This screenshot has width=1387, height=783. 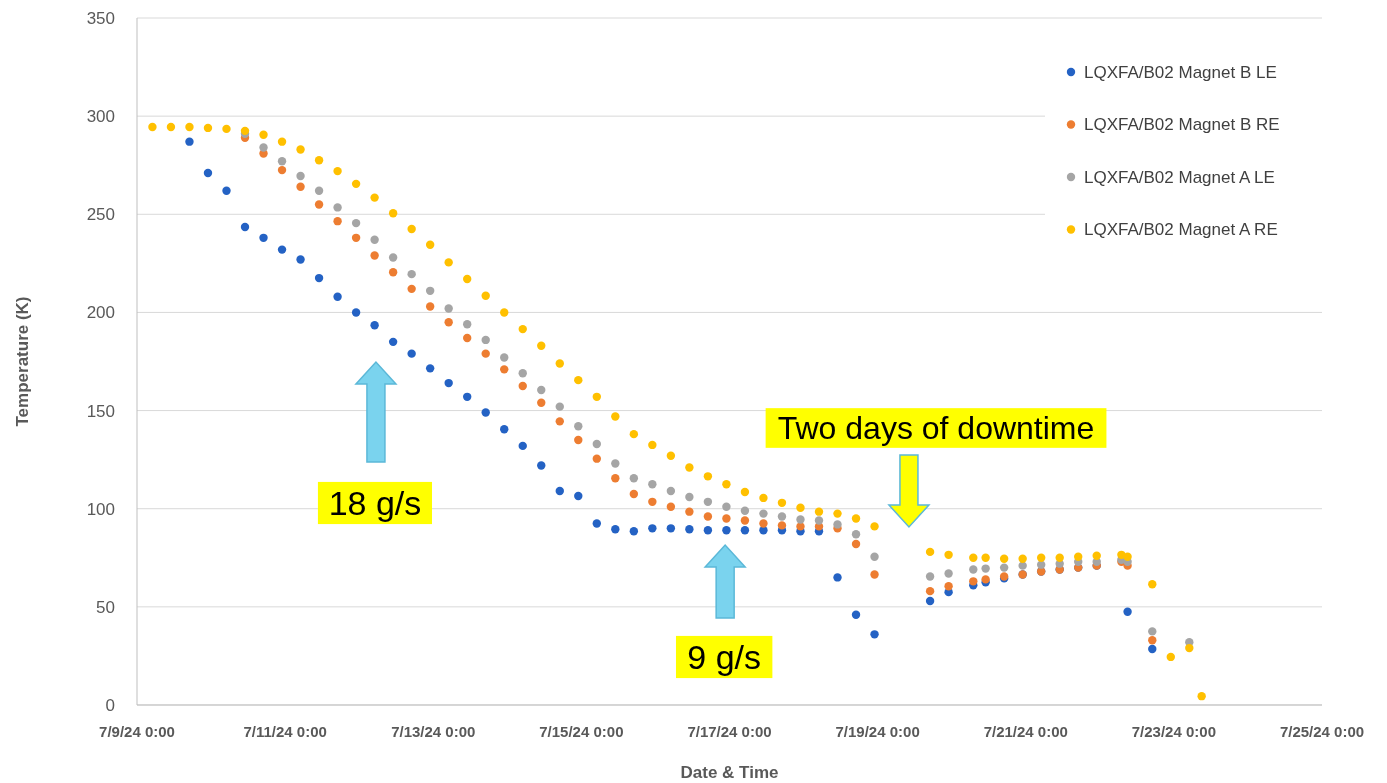 What do you see at coordinates (137, 731) in the screenshot?
I see `x-tick-label: 7/9/24 0:00` at bounding box center [137, 731].